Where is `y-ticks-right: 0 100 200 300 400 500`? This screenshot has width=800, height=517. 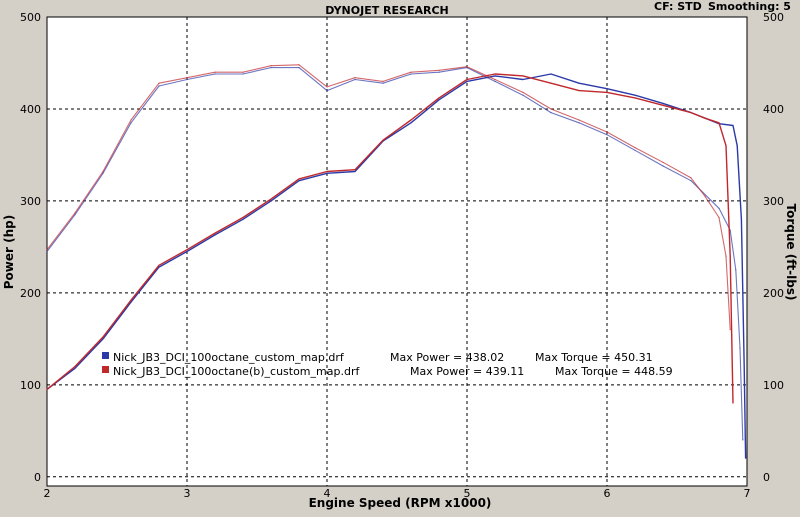 y-ticks-right: 0 100 200 300 400 500 is located at coordinates (773, 247).